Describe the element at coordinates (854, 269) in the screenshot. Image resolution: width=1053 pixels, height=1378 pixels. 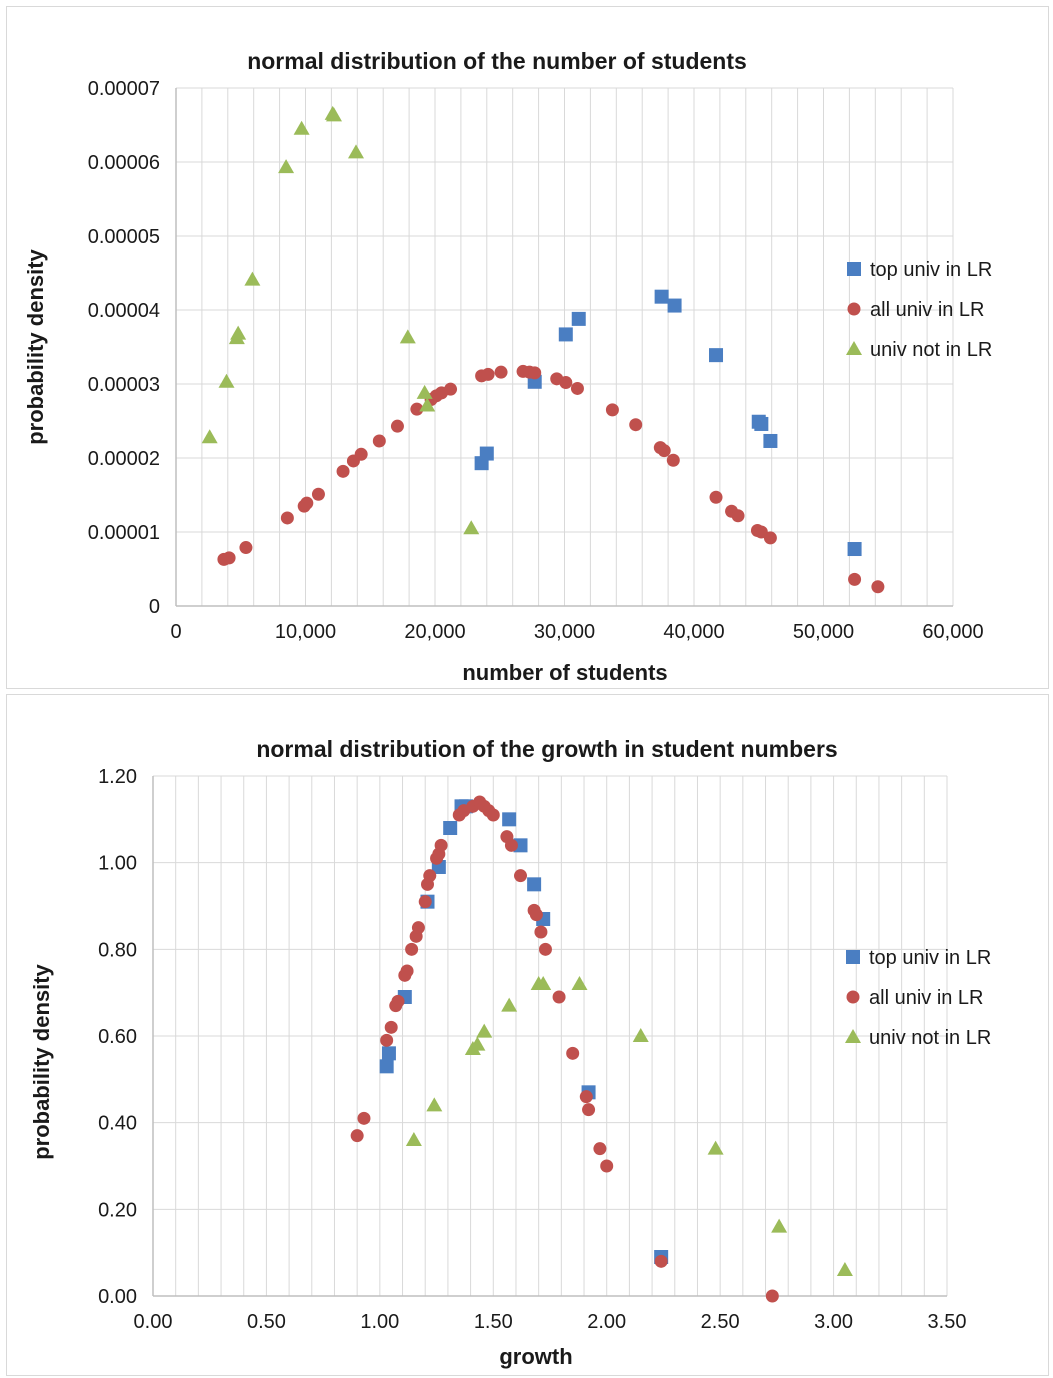
I see `legend-marker-top` at that location.